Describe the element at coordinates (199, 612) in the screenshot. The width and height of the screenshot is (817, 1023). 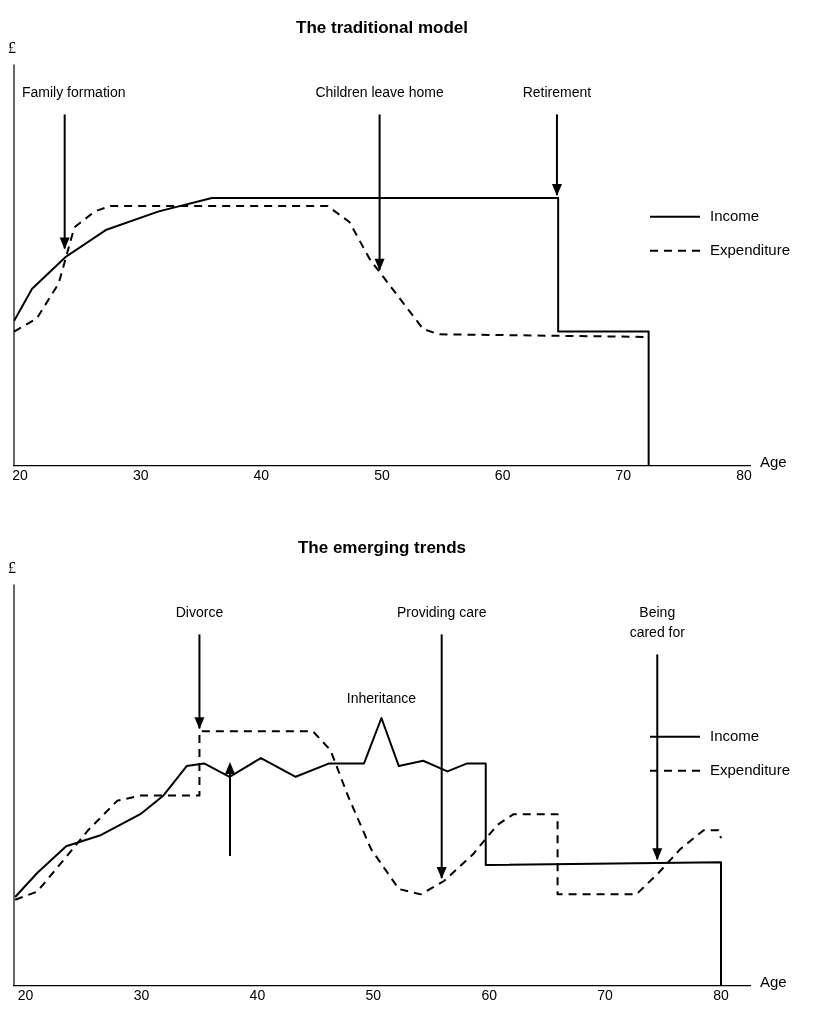
I see `annotation: Divorce` at that location.